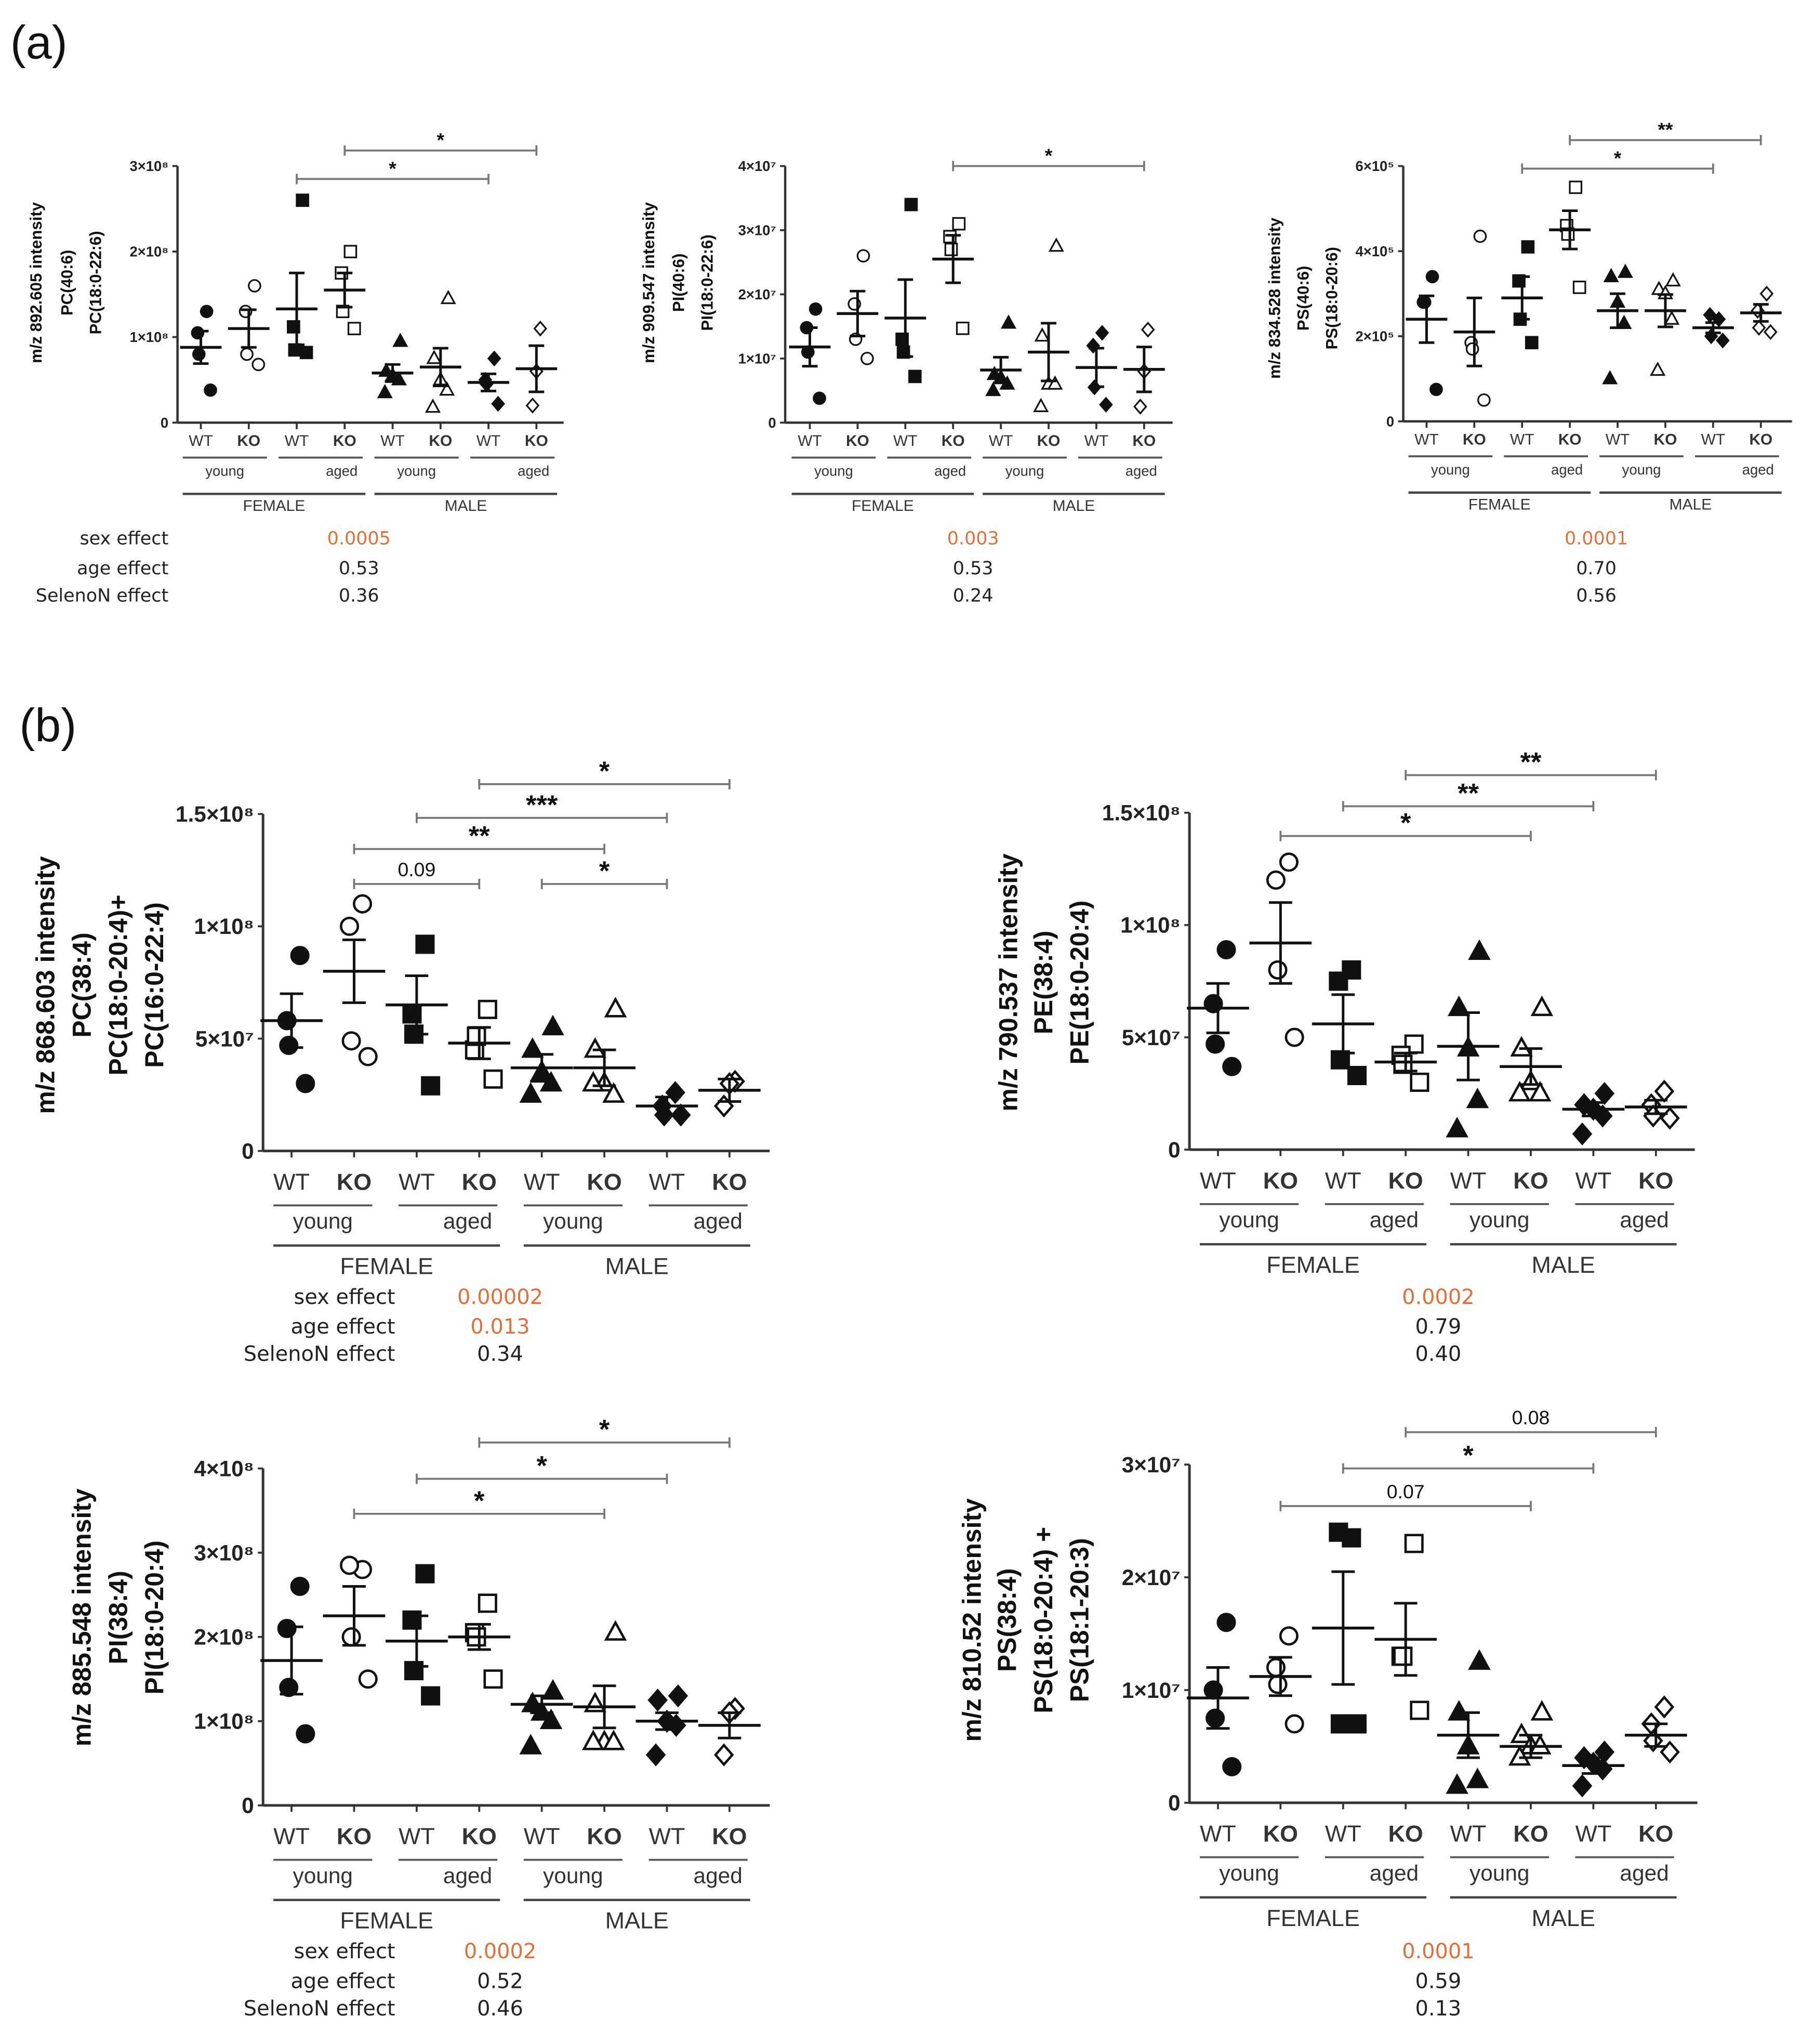  Describe the element at coordinates (1438, 2009) in the screenshot. I see `stat-value: 0.13` at that location.